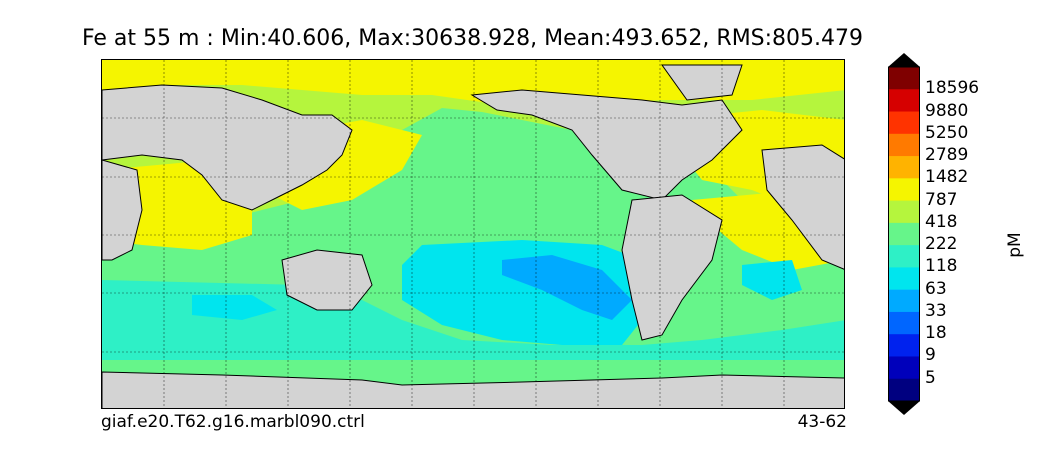 Image resolution: width=1050 pixels, height=464 pixels. I want to click on land-africa-east, so click(802, 207).